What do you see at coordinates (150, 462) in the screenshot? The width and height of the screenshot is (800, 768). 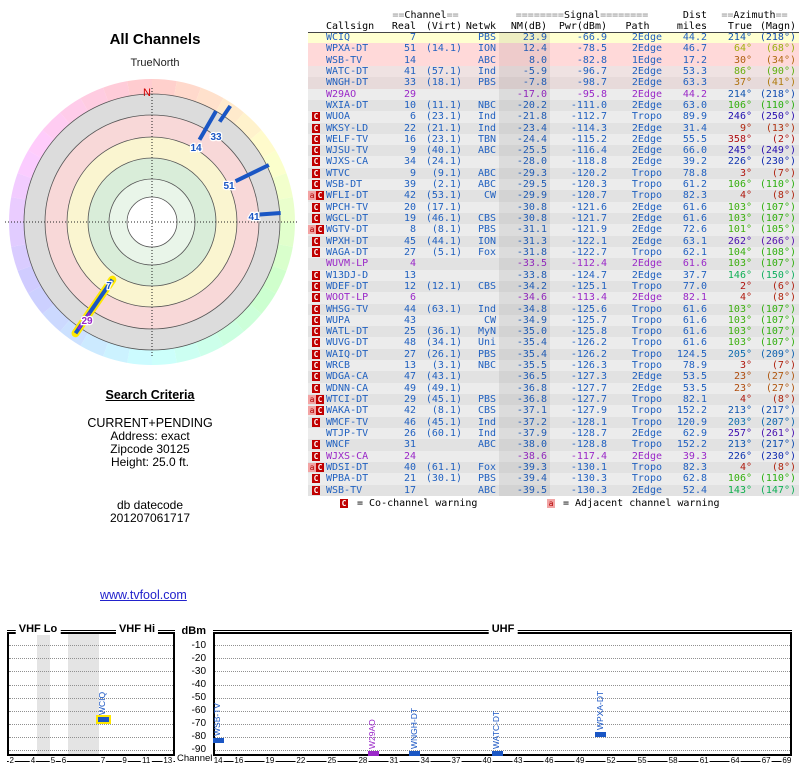 I see `search-height: Height: 25.0 ft.` at bounding box center [150, 462].